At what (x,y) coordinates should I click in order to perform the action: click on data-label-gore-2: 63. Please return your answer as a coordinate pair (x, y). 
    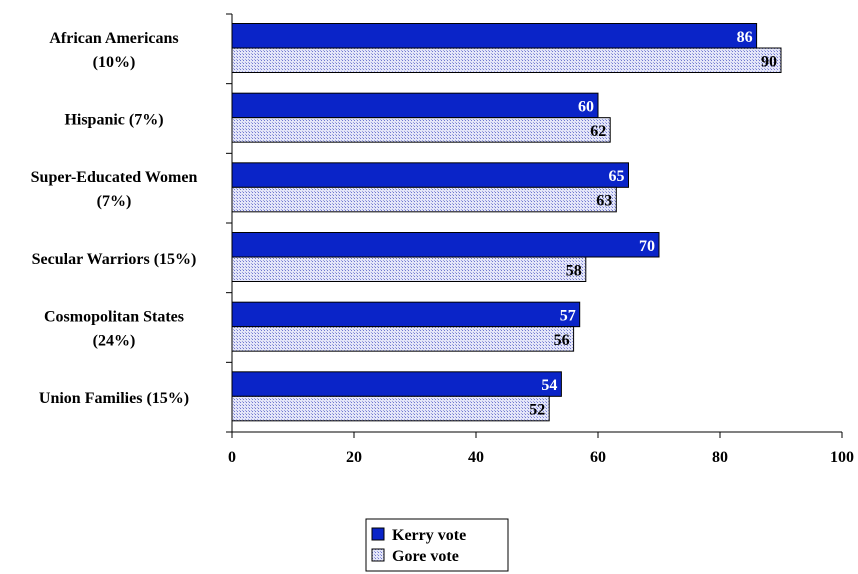
    Looking at the image, I should click on (604, 201).